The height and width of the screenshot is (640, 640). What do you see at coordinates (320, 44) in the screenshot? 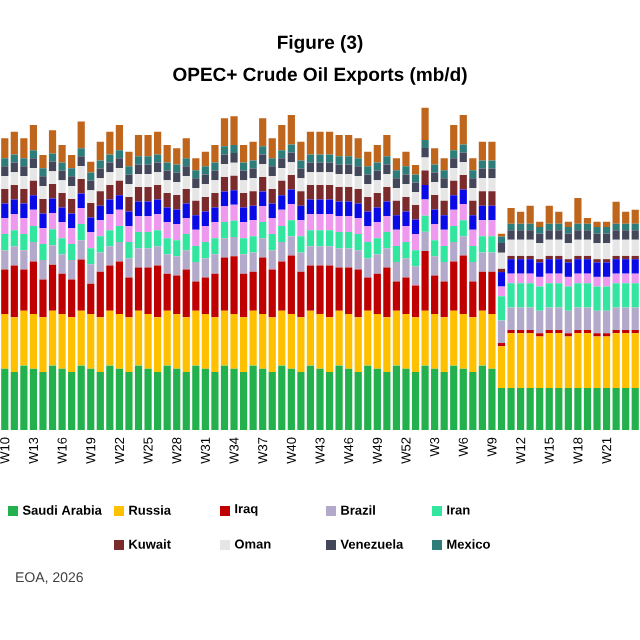
I see `chart-title: Figure (3)` at bounding box center [320, 44].